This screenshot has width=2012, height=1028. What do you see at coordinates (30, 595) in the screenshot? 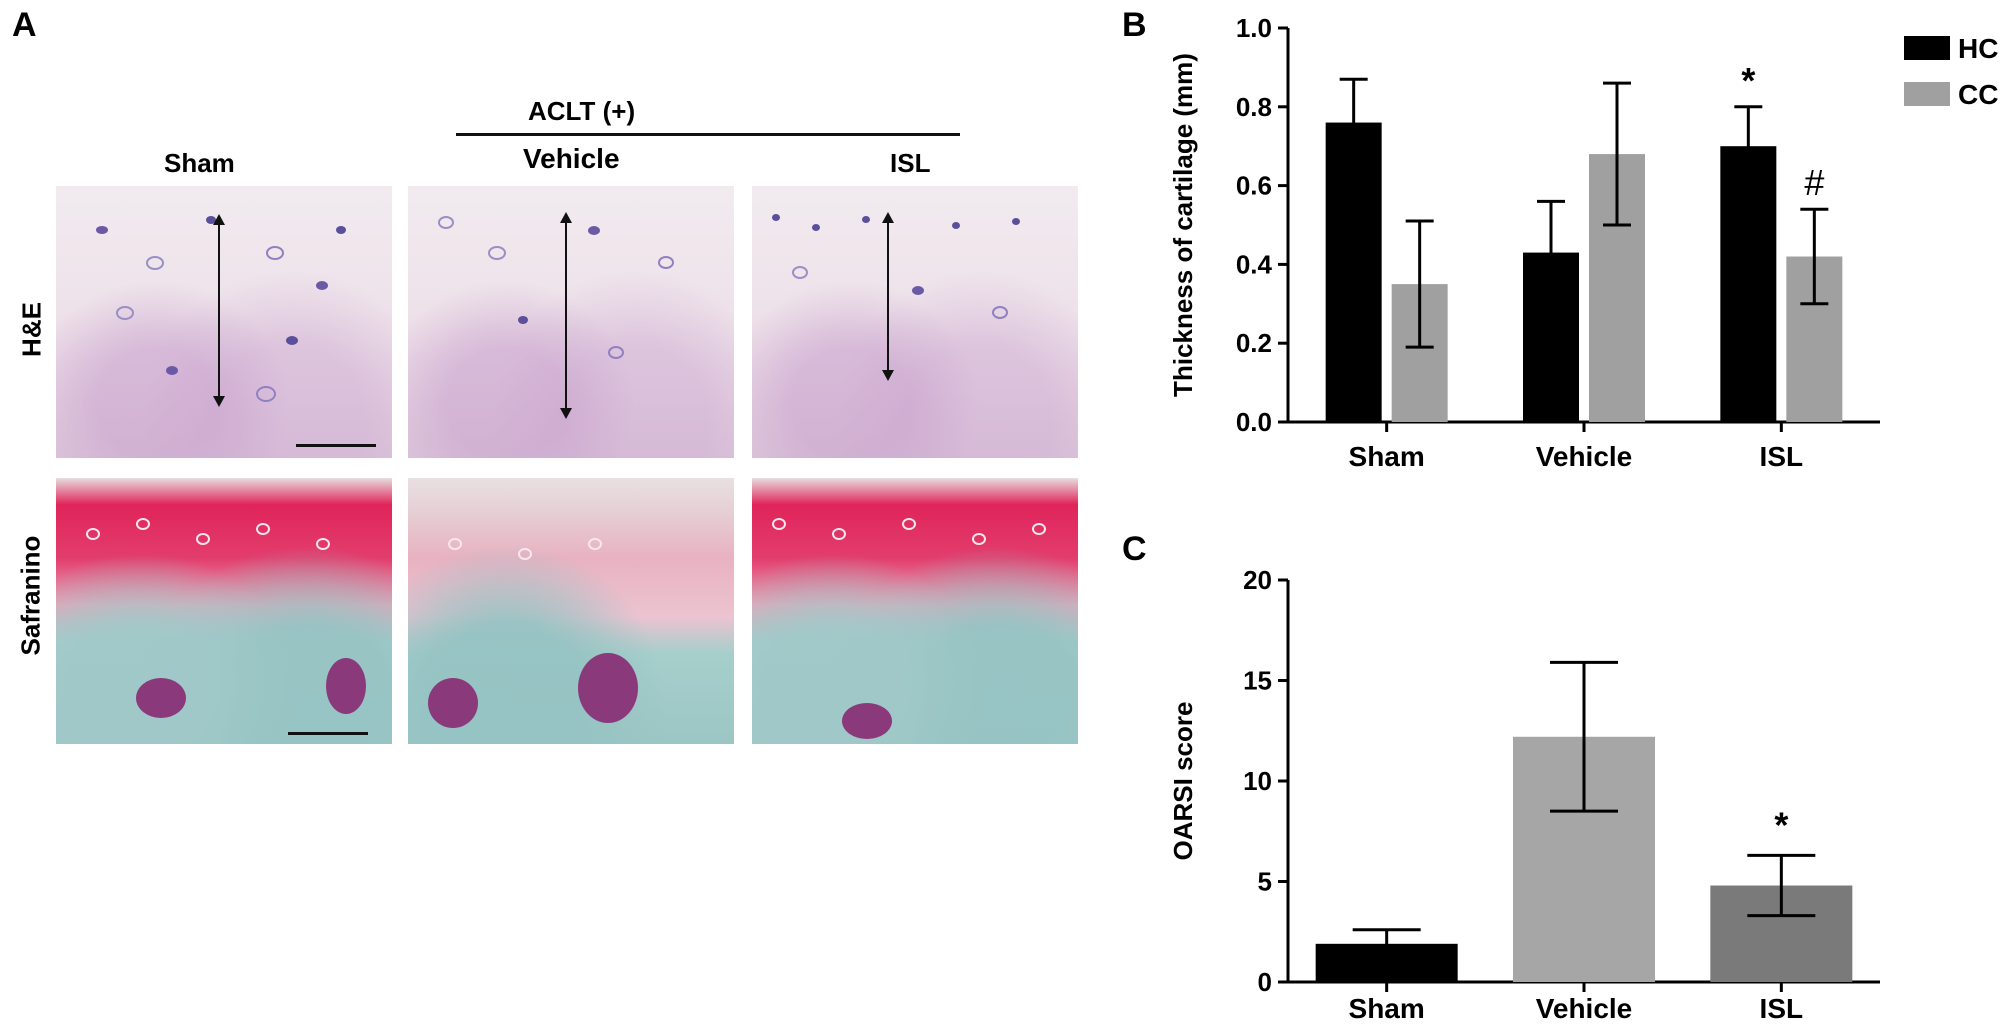
I see `row-label-safranin: Safranino` at bounding box center [30, 595].